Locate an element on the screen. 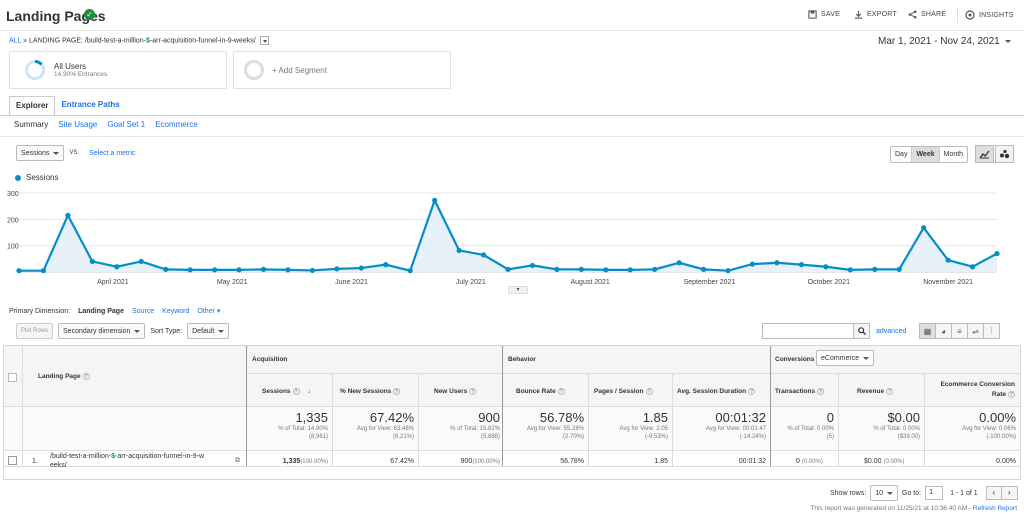 The height and width of the screenshot is (523, 1024). row-checkbox is located at coordinates (12, 460).